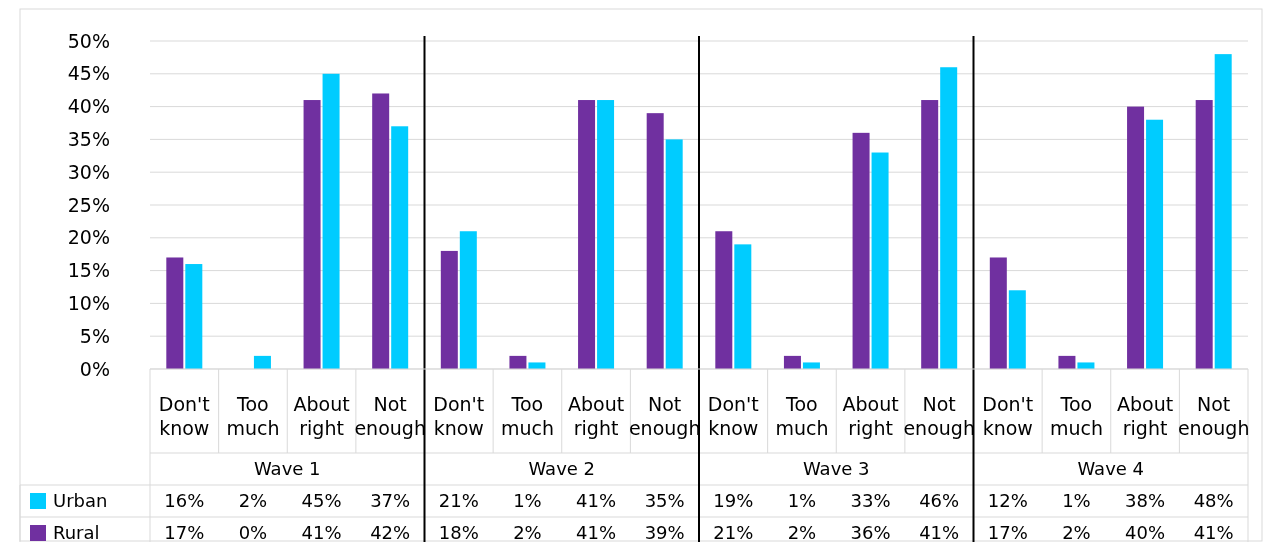  What do you see at coordinates (458, 533) in the screenshot?
I see `data-label: 18%` at bounding box center [458, 533].